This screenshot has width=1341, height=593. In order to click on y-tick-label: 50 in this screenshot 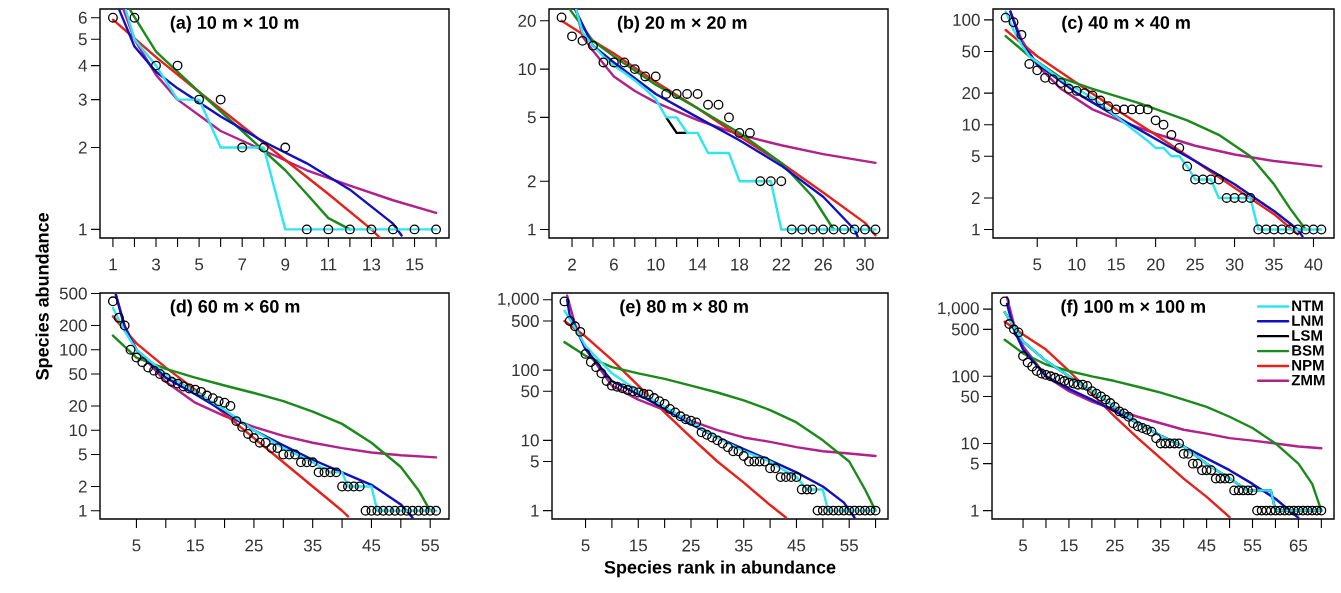, I will do `click(78, 374)`.